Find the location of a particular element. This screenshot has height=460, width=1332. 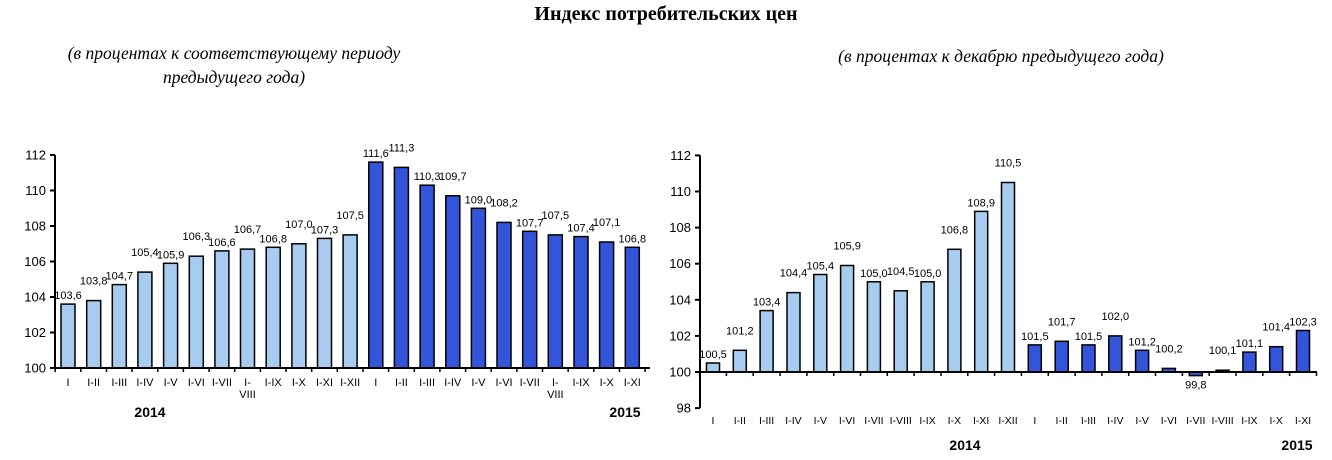

bar-2015-I-VIII is located at coordinates (555, 301).